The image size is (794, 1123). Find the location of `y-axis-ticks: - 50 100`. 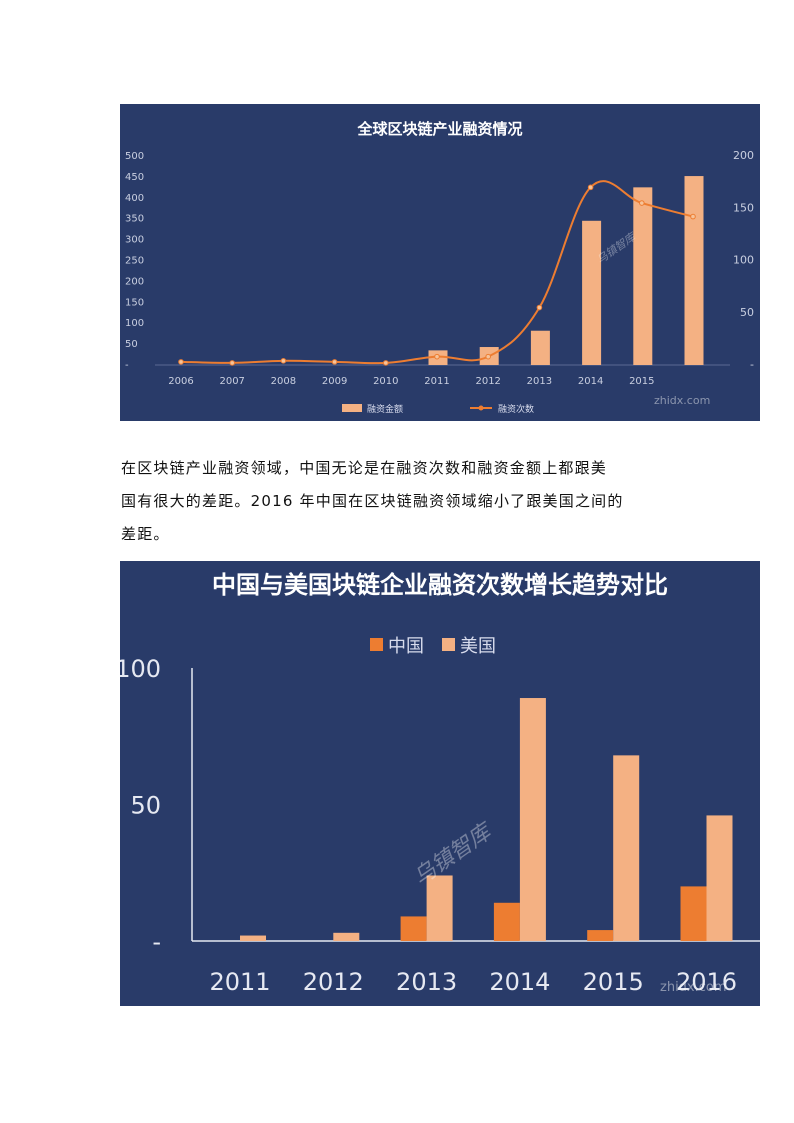

y-axis-ticks: - 50 100 is located at coordinates (140, 805).